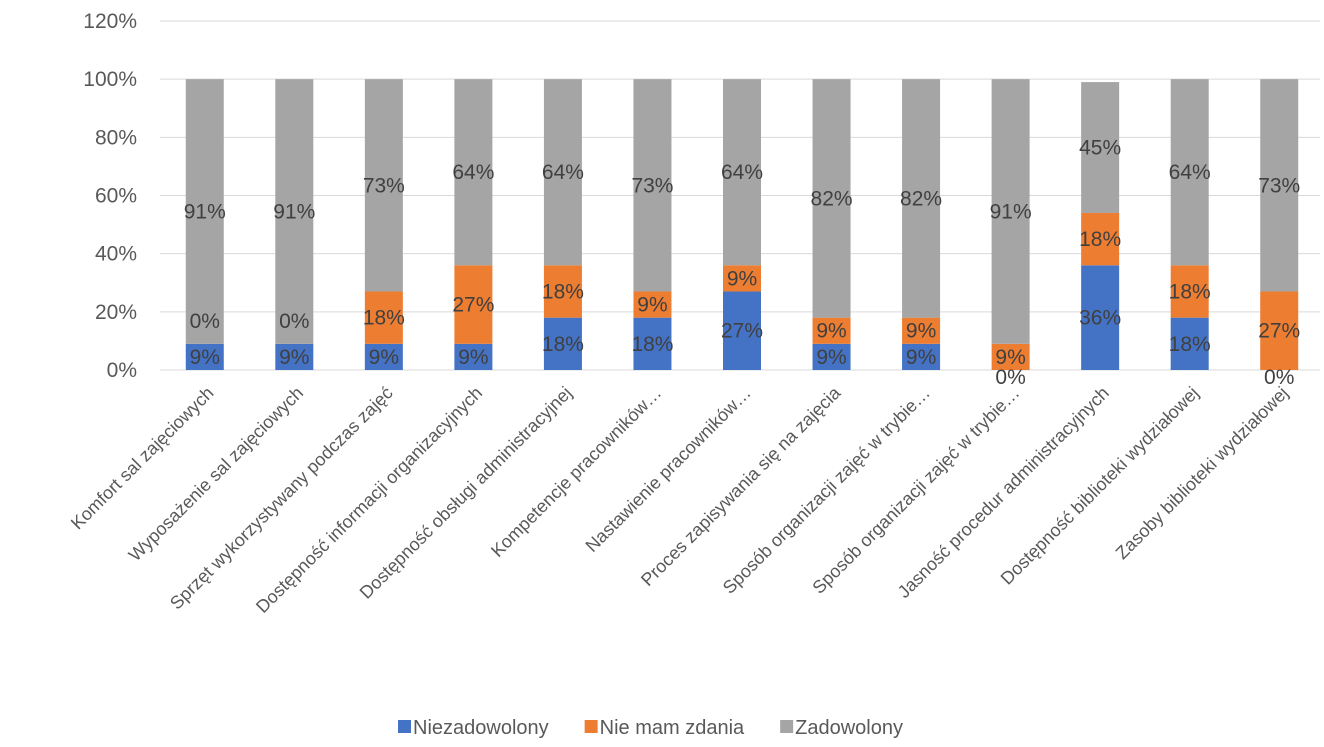 The image size is (1324, 747). Describe the element at coordinates (481, 728) in the screenshot. I see `legend-label: Niezadowolony` at that location.